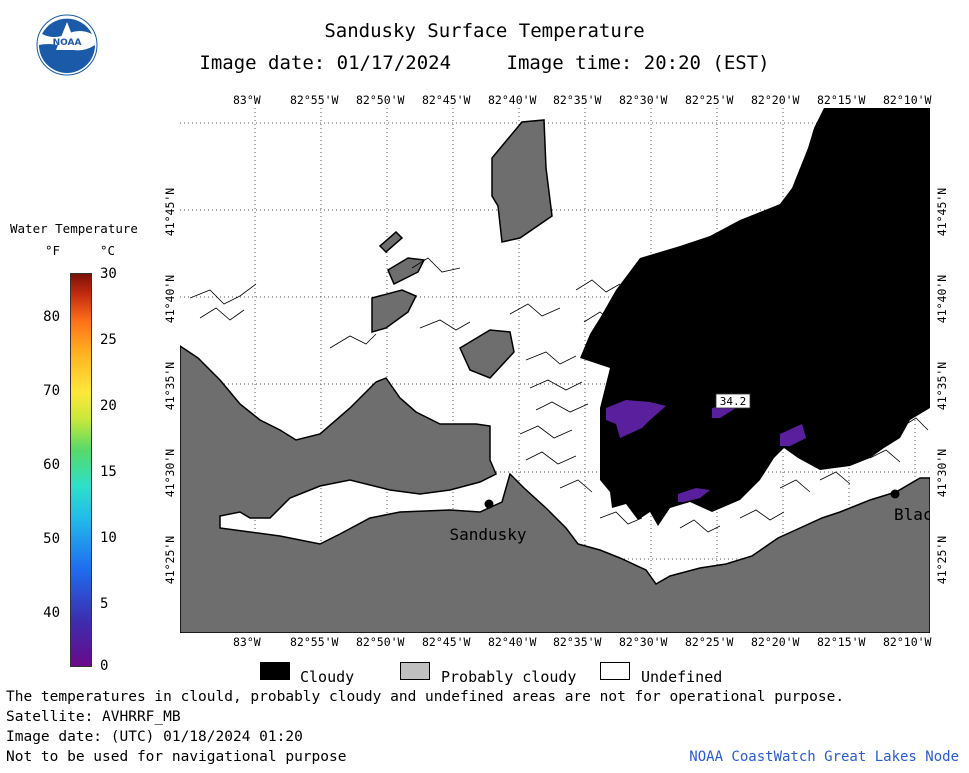 The image size is (969, 773). I want to click on lat-label-right: 41°25'N, so click(942, 560).